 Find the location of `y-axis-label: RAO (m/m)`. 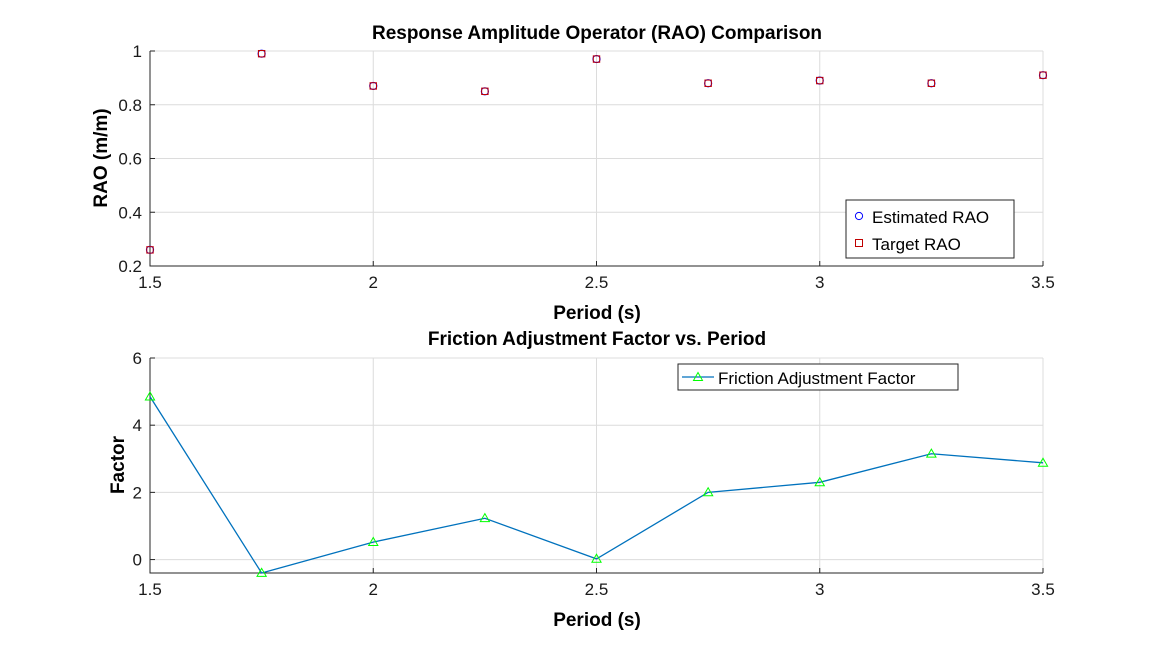

y-axis-label: RAO (m/m) is located at coordinates (101, 157).